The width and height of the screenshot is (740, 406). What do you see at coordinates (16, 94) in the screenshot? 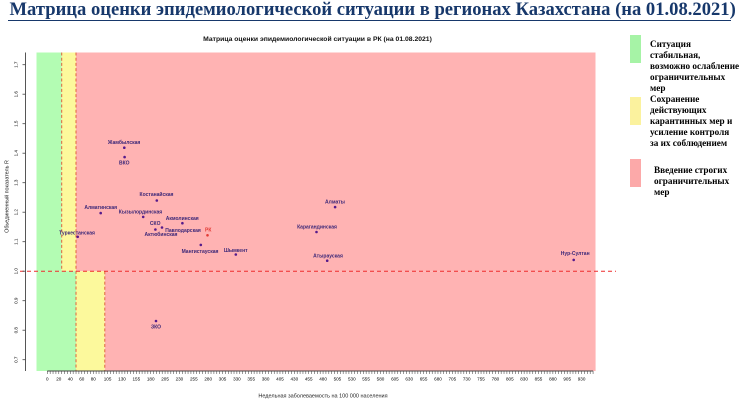
I see `svg-text: 1.6` at bounding box center [16, 94].